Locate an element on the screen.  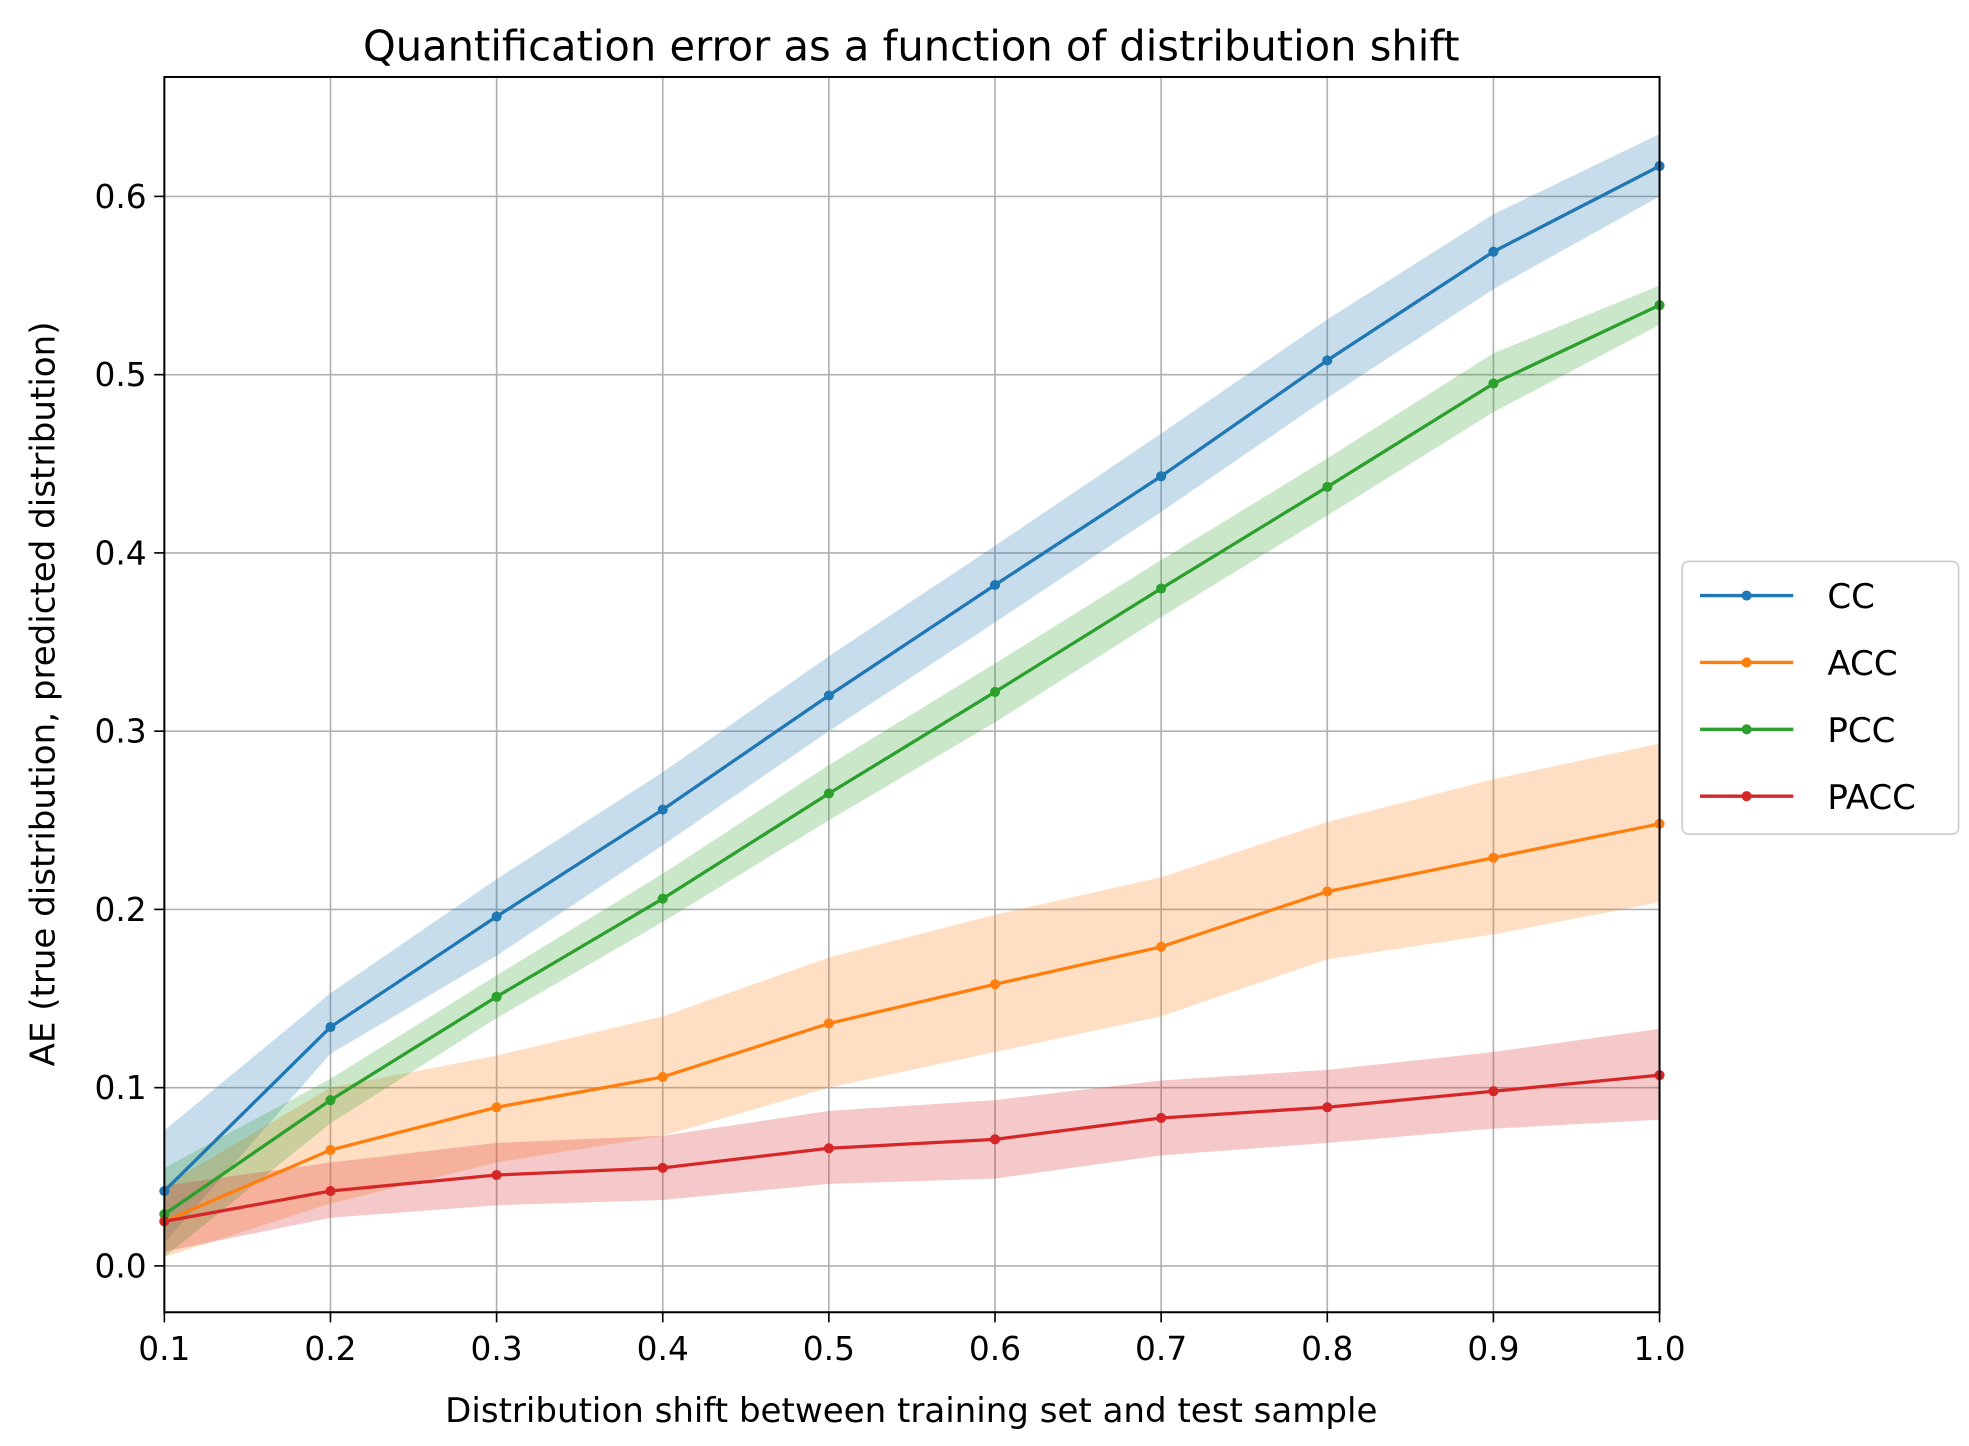
legend-label-pcc: PCC is located at coordinates (1861, 731).